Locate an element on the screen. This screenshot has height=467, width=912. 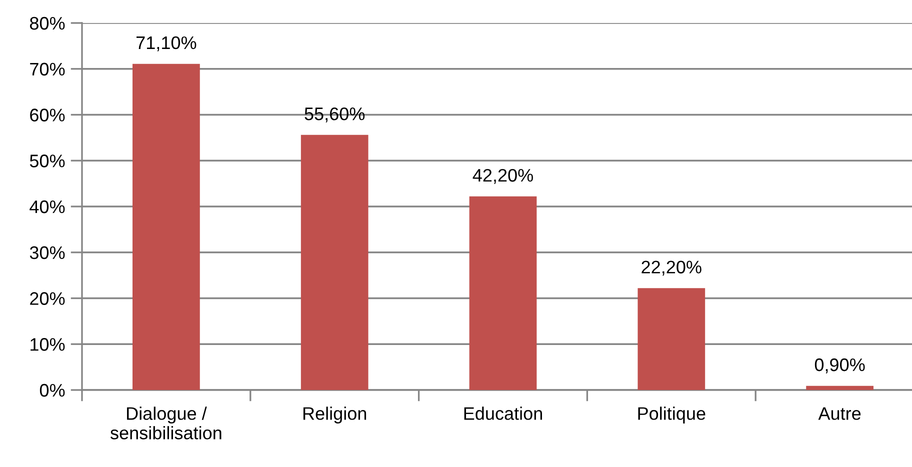
y-tick-label: 60% is located at coordinates (47, 115).